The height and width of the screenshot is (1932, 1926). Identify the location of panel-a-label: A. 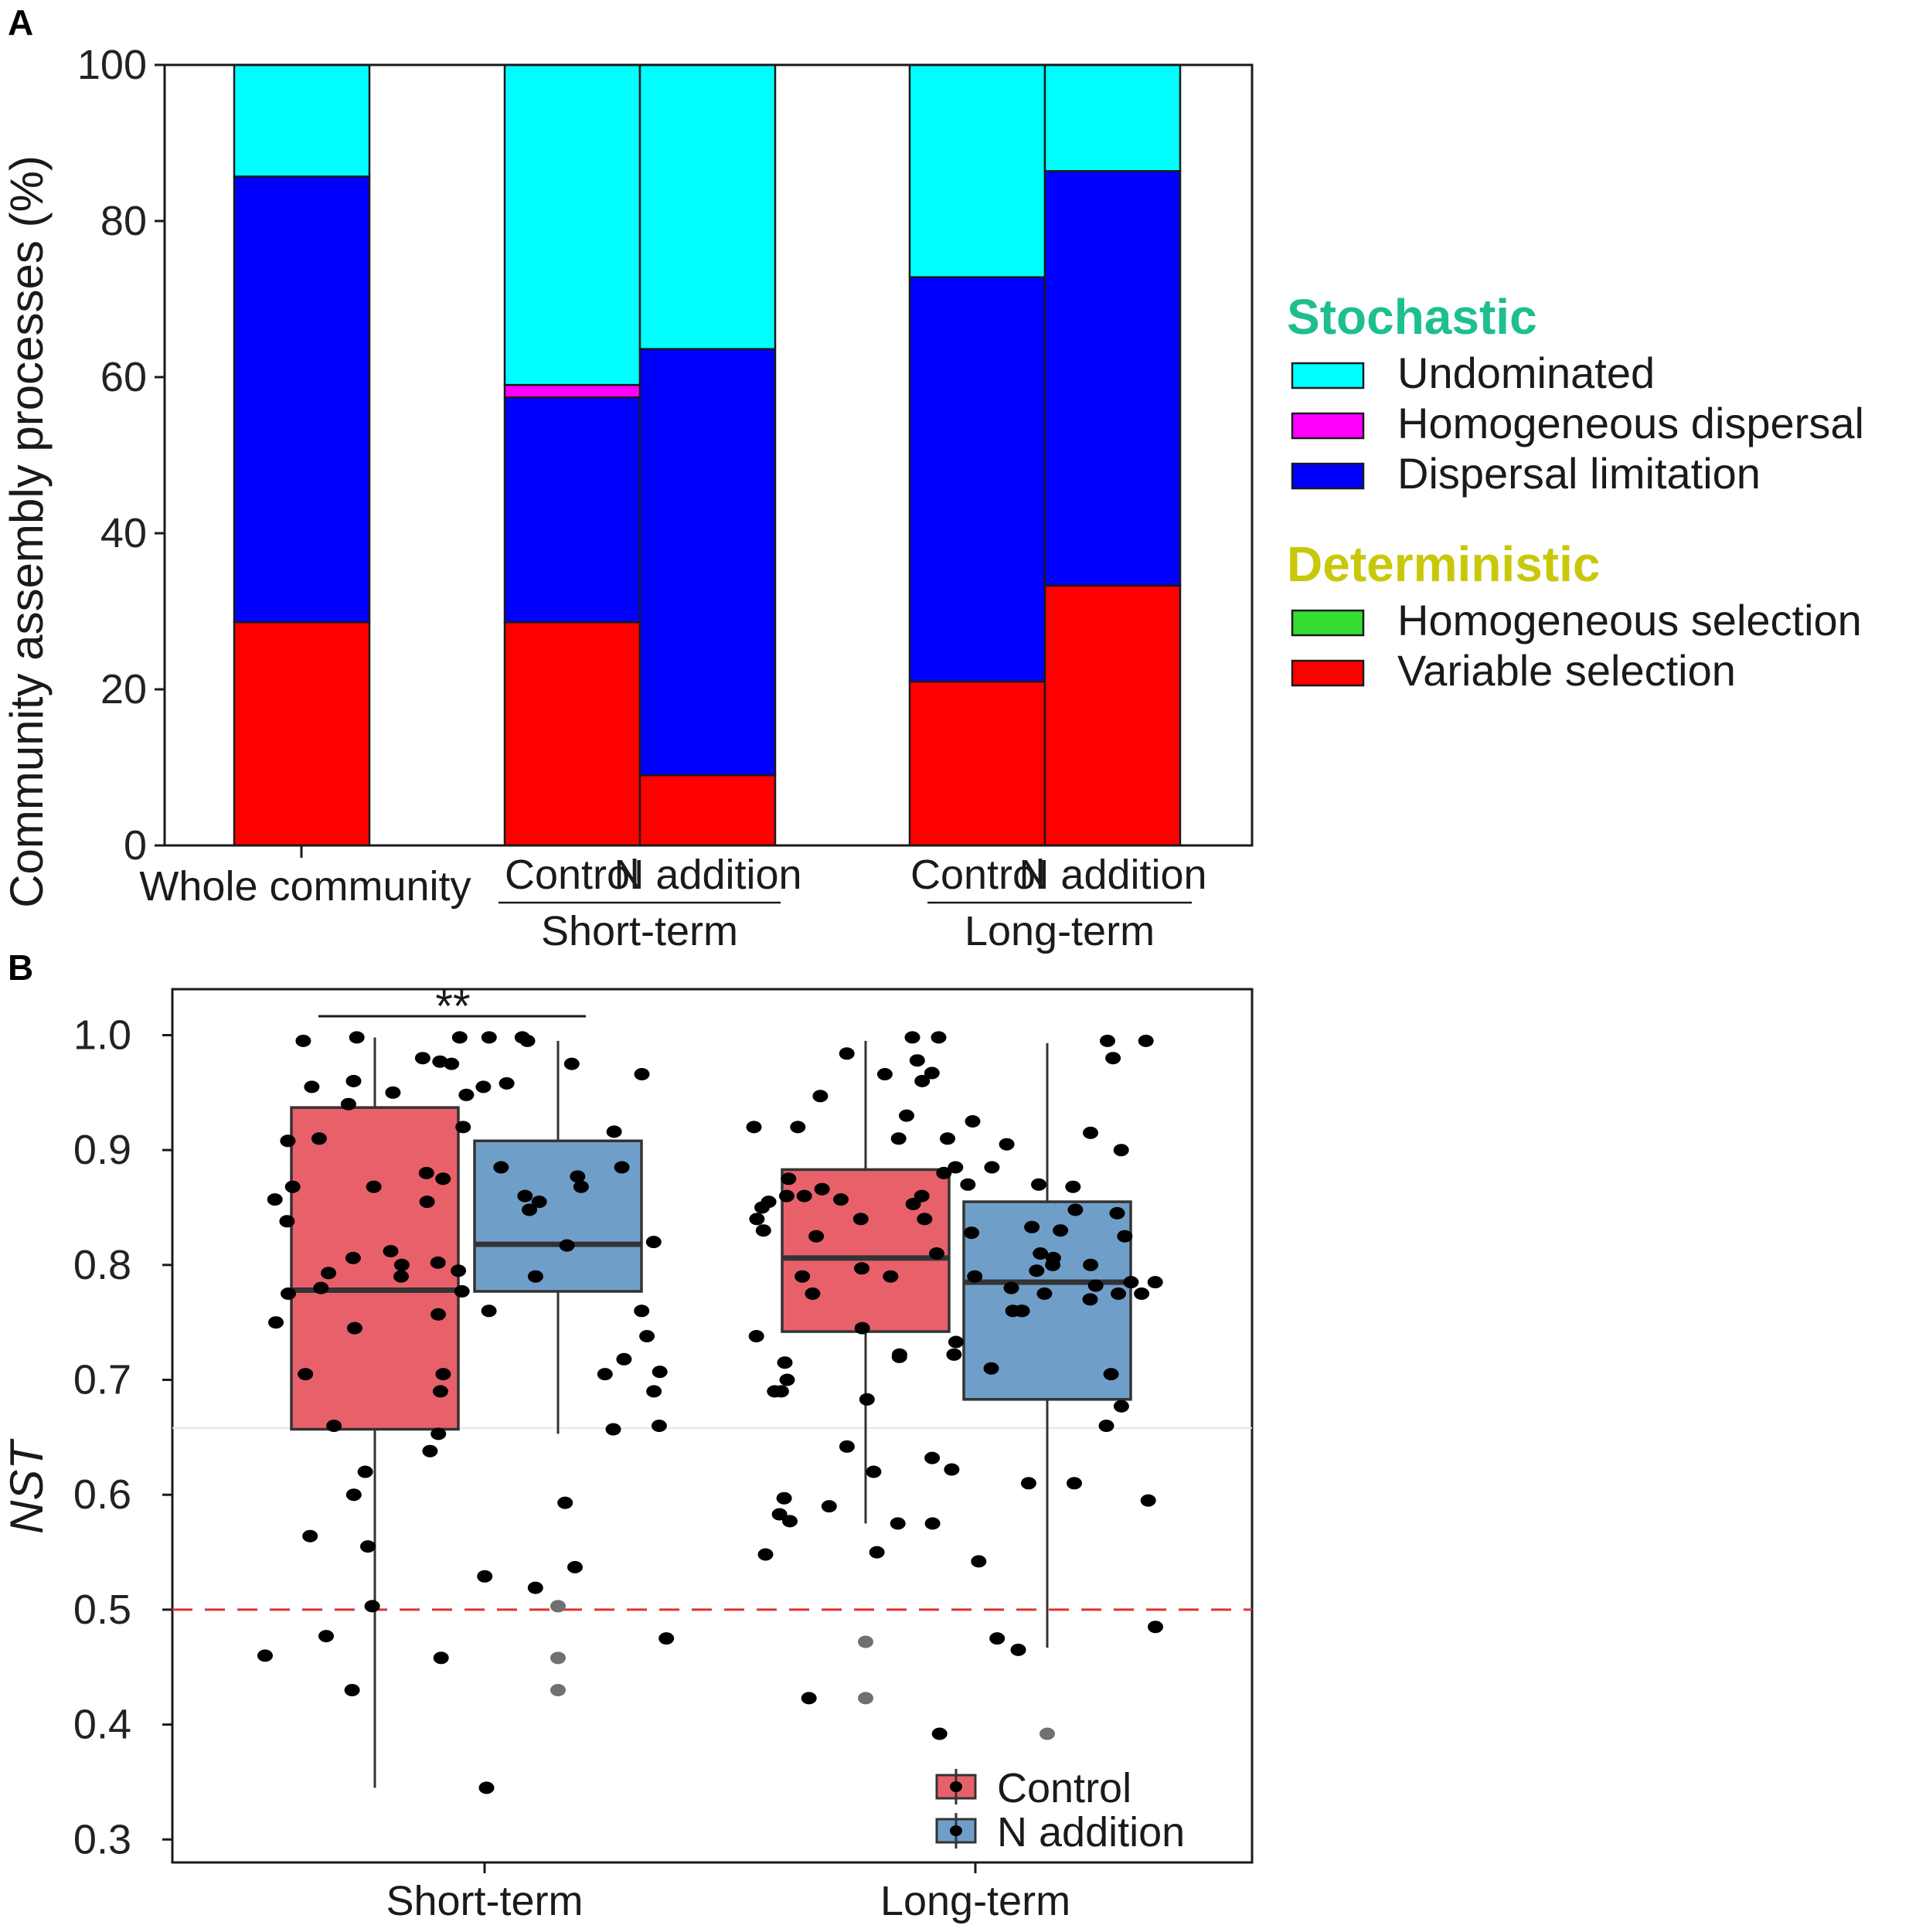
(20, 23).